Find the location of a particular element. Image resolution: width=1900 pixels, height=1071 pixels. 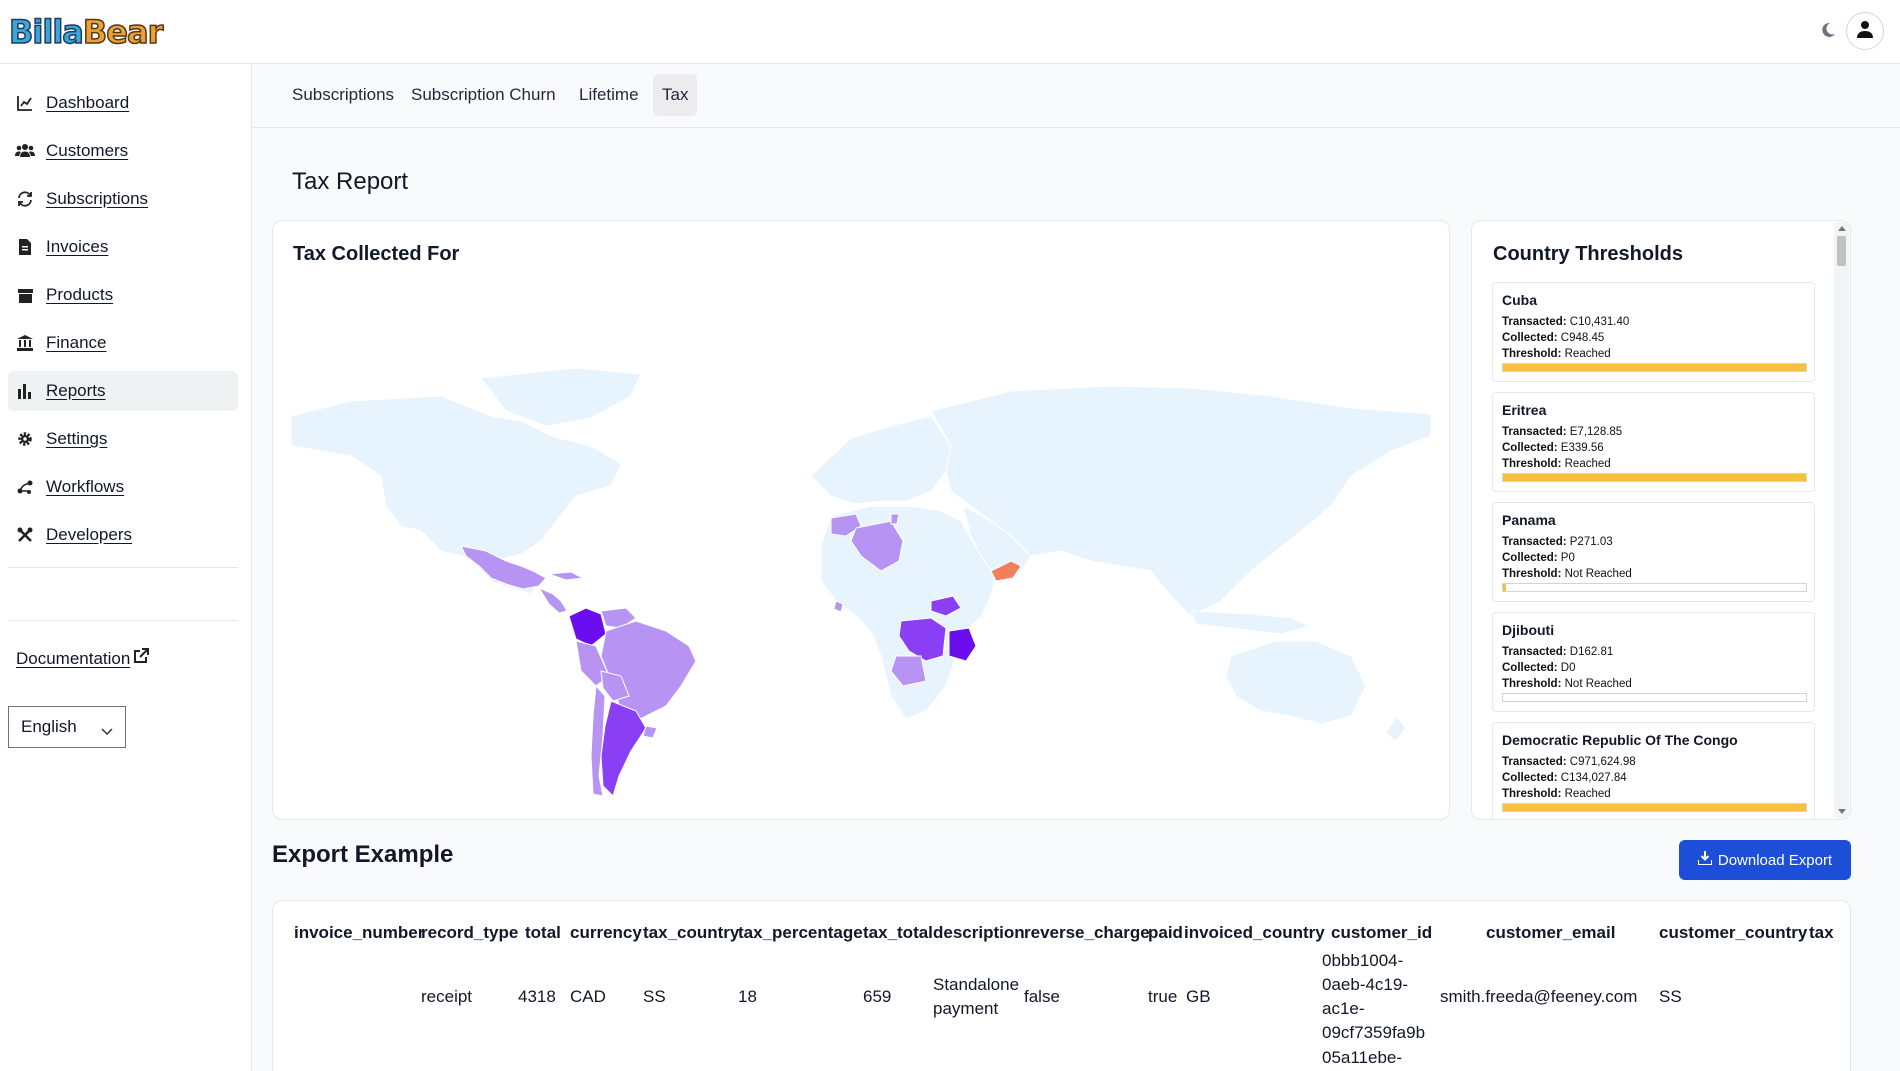

map-morocco is located at coordinates (846, 525).